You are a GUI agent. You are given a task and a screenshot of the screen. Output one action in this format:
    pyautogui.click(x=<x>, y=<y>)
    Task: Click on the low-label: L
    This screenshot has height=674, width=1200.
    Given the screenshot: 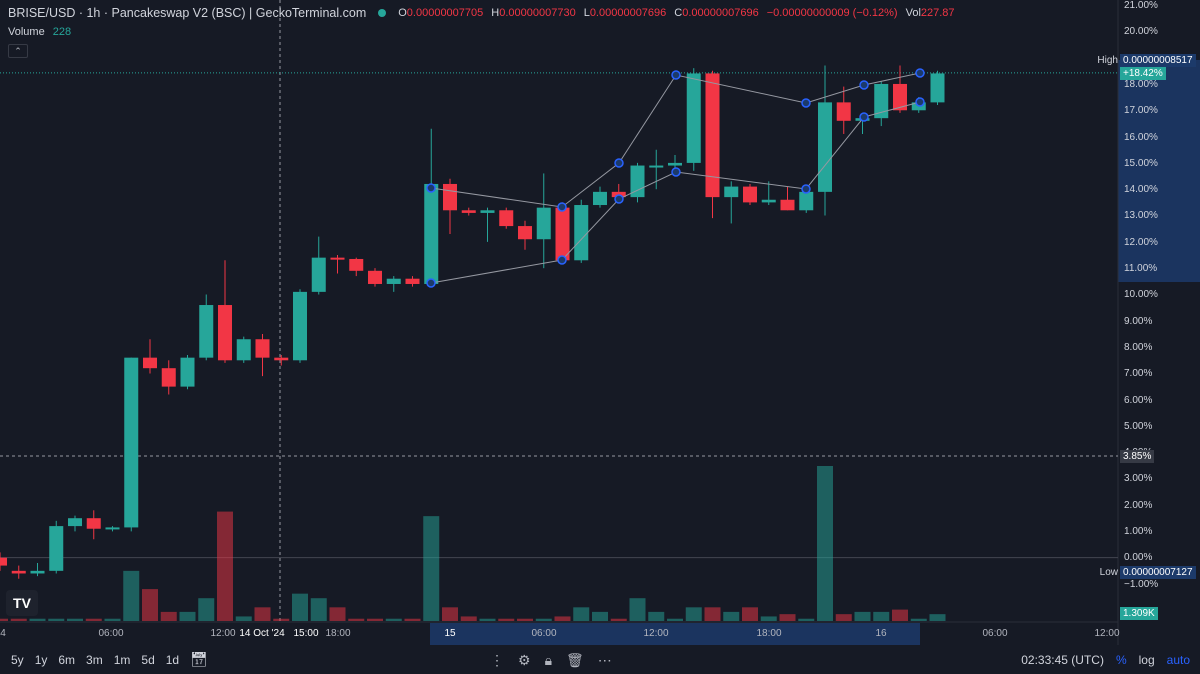 What is the action you would take?
    pyautogui.click(x=586, y=13)
    